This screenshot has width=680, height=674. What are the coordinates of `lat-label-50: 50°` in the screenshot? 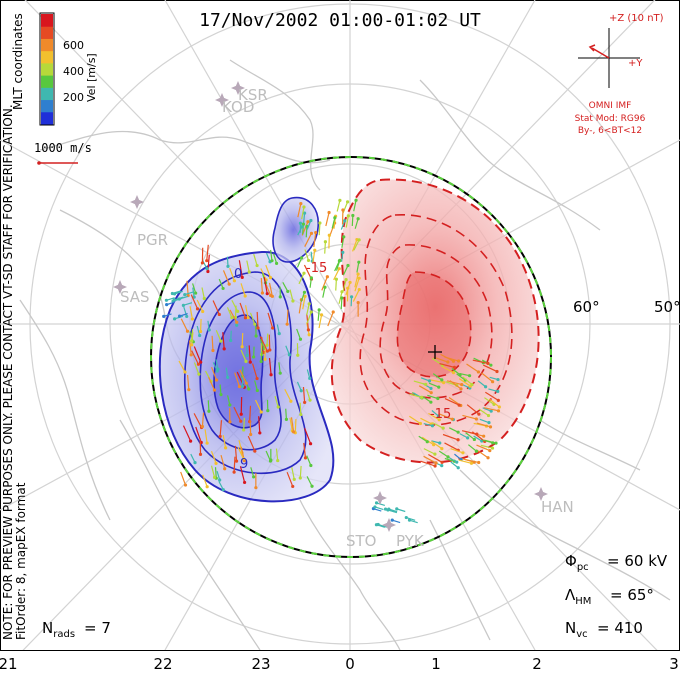 It's located at (667, 307).